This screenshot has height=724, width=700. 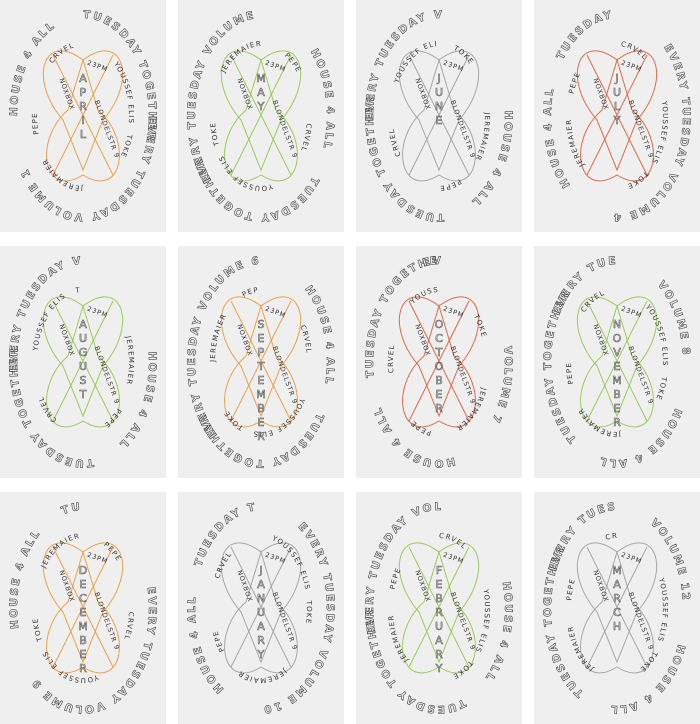 I want to click on month: APRIL, so click(x=83, y=107).